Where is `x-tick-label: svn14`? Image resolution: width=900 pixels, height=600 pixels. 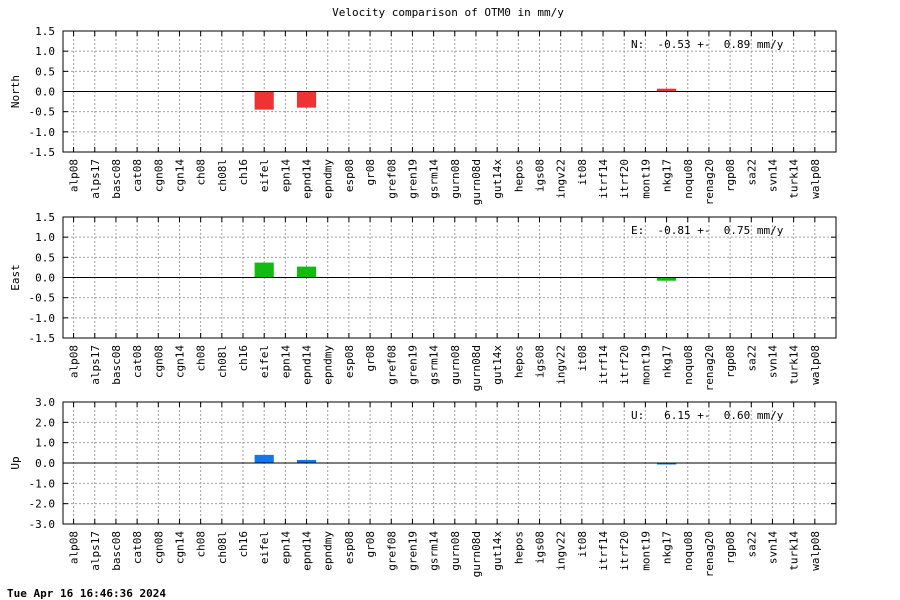
x-tick-label: svn14 is located at coordinates (772, 361).